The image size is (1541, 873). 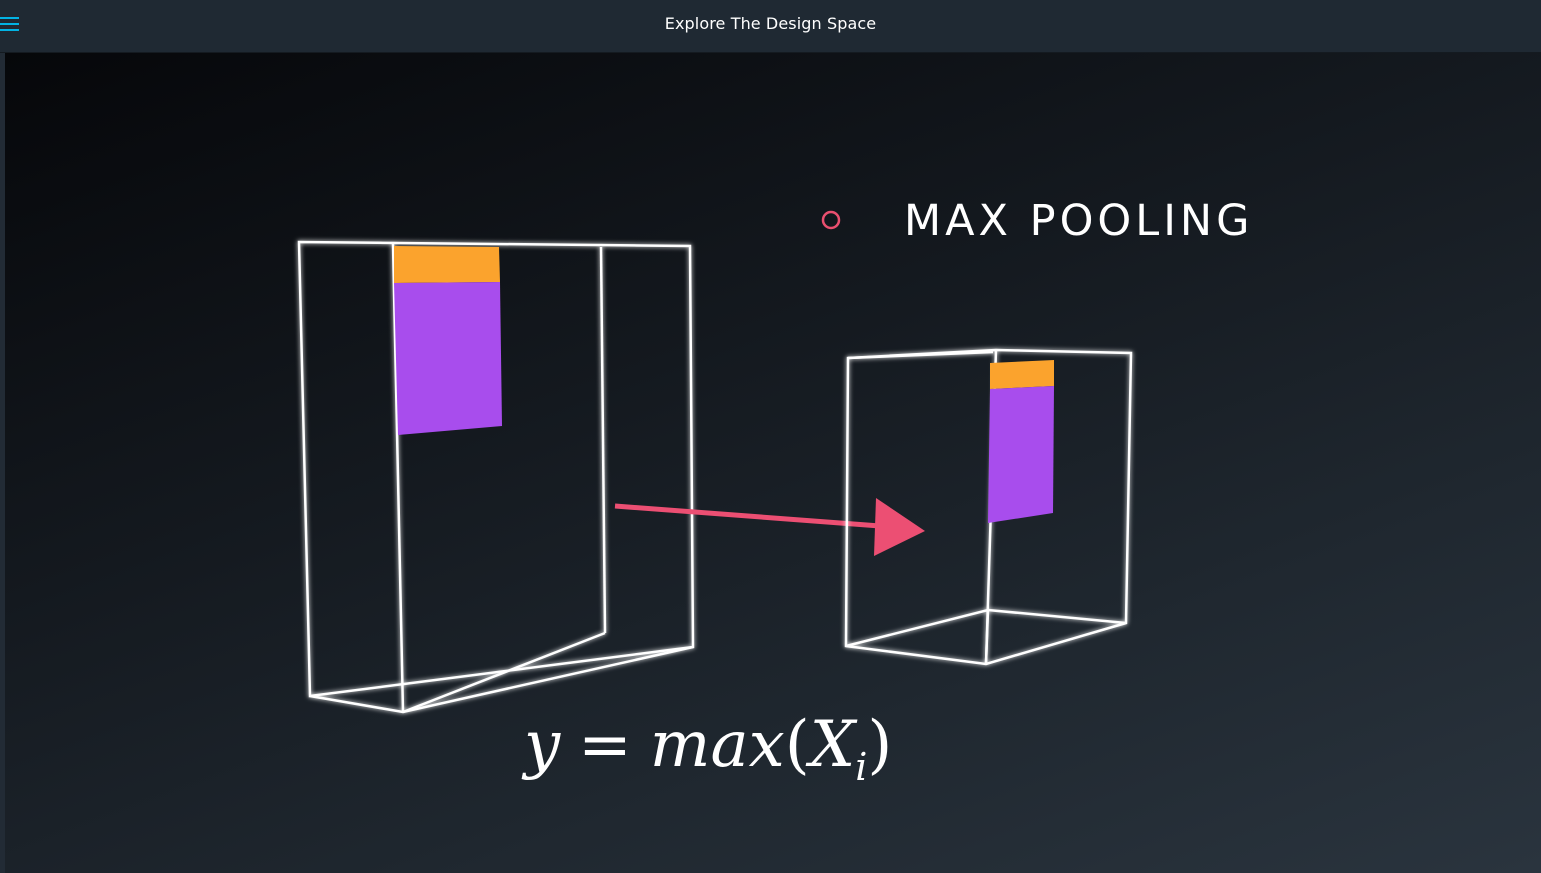 What do you see at coordinates (447, 264) in the screenshot?
I see `input-top-orange` at bounding box center [447, 264].